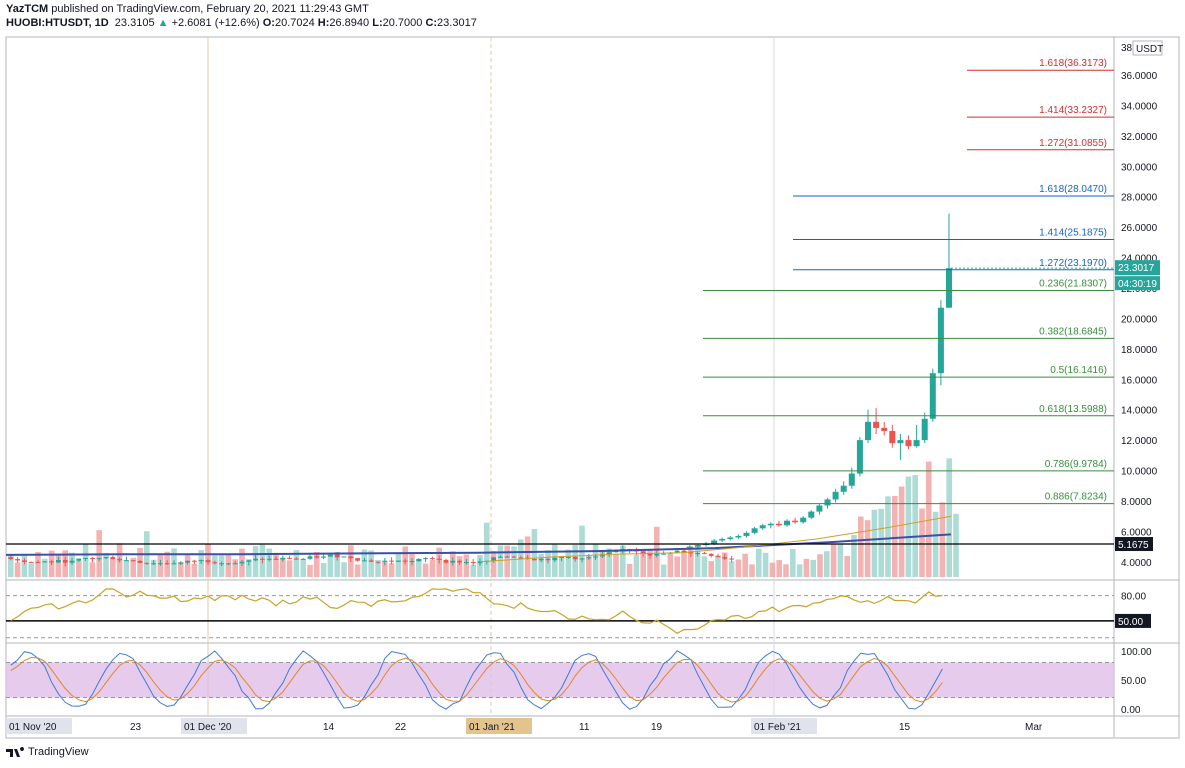 This screenshot has width=1185, height=768. I want to click on fib-level-label: 0.5(16.1416), so click(1078, 370).